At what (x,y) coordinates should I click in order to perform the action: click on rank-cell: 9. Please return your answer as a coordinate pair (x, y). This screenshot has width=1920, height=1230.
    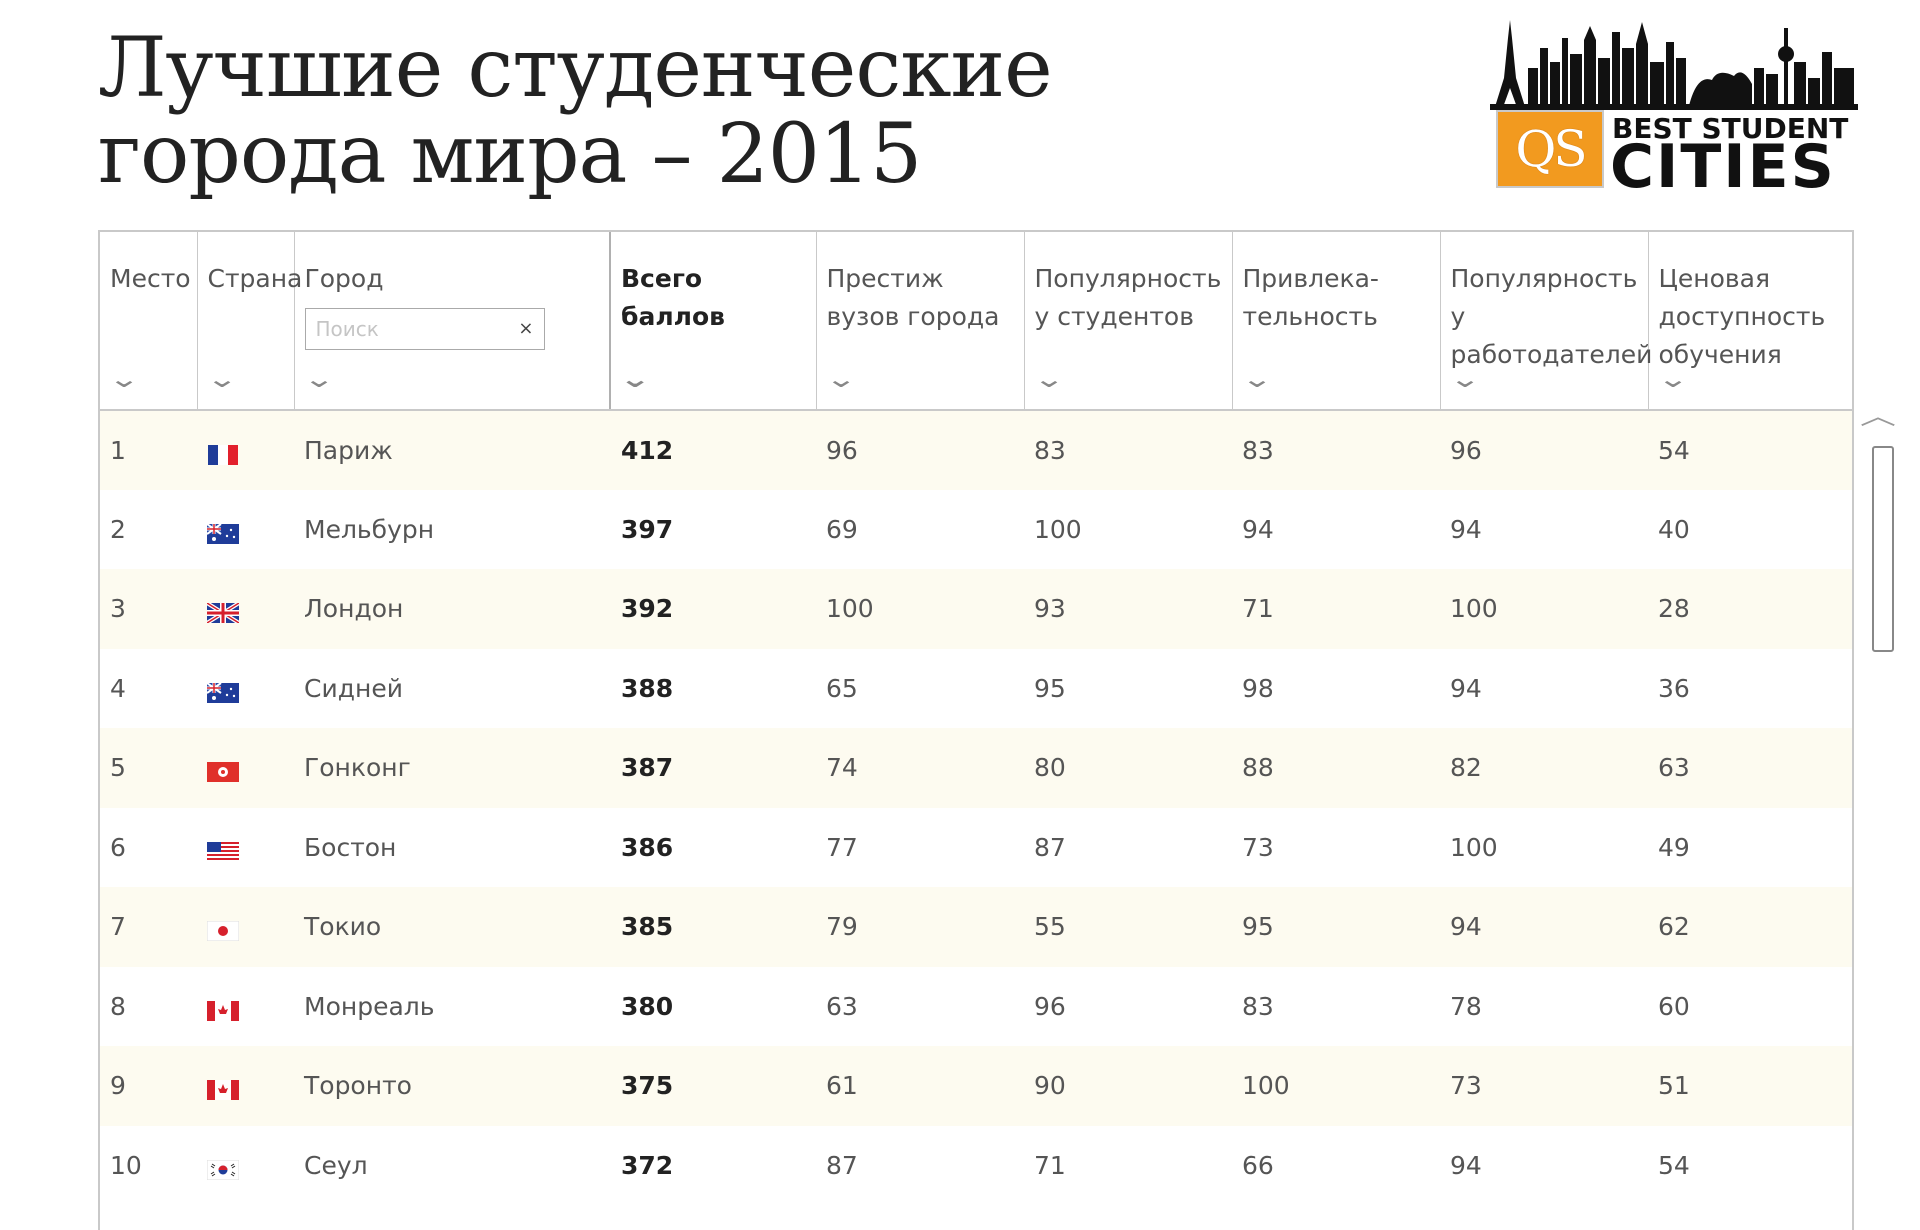
    Looking at the image, I should click on (148, 1086).